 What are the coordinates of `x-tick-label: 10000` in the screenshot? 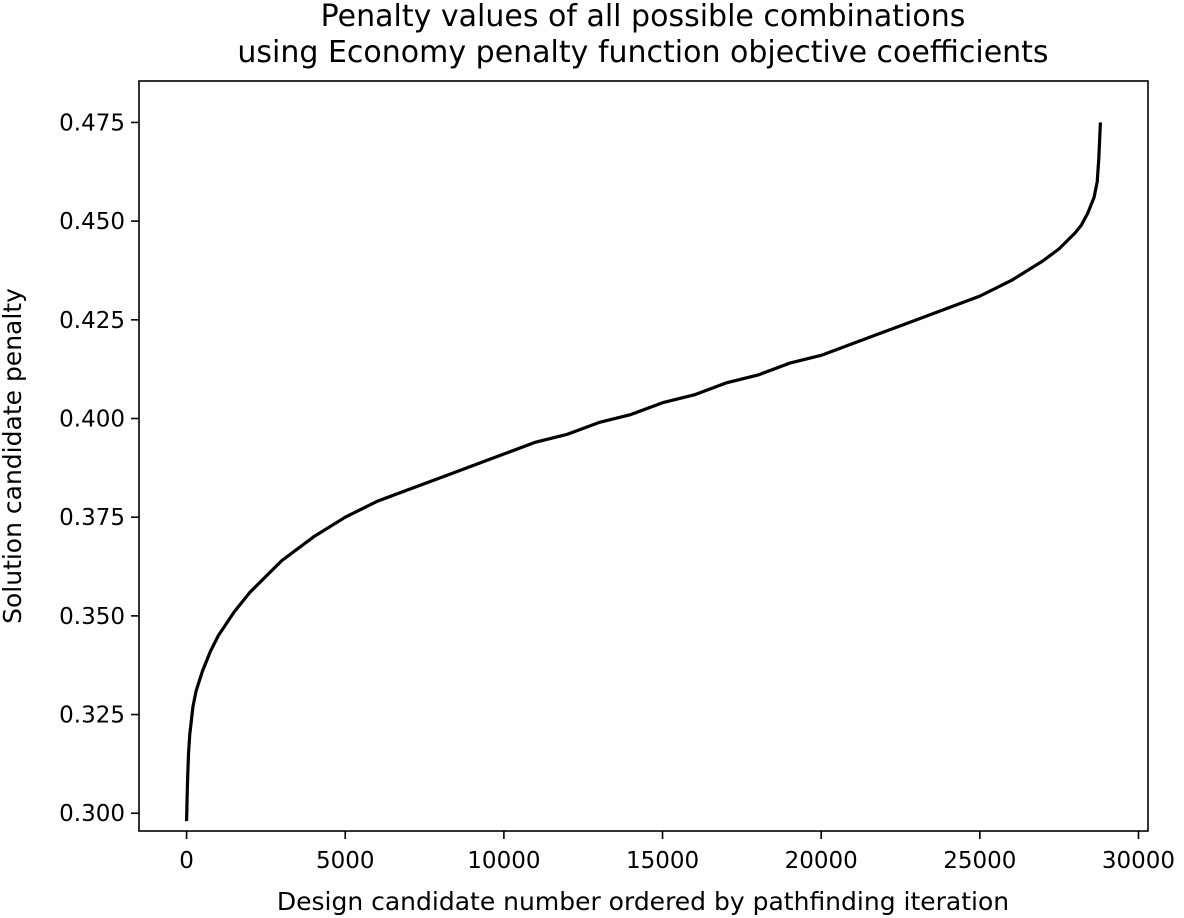 It's located at (503, 861).